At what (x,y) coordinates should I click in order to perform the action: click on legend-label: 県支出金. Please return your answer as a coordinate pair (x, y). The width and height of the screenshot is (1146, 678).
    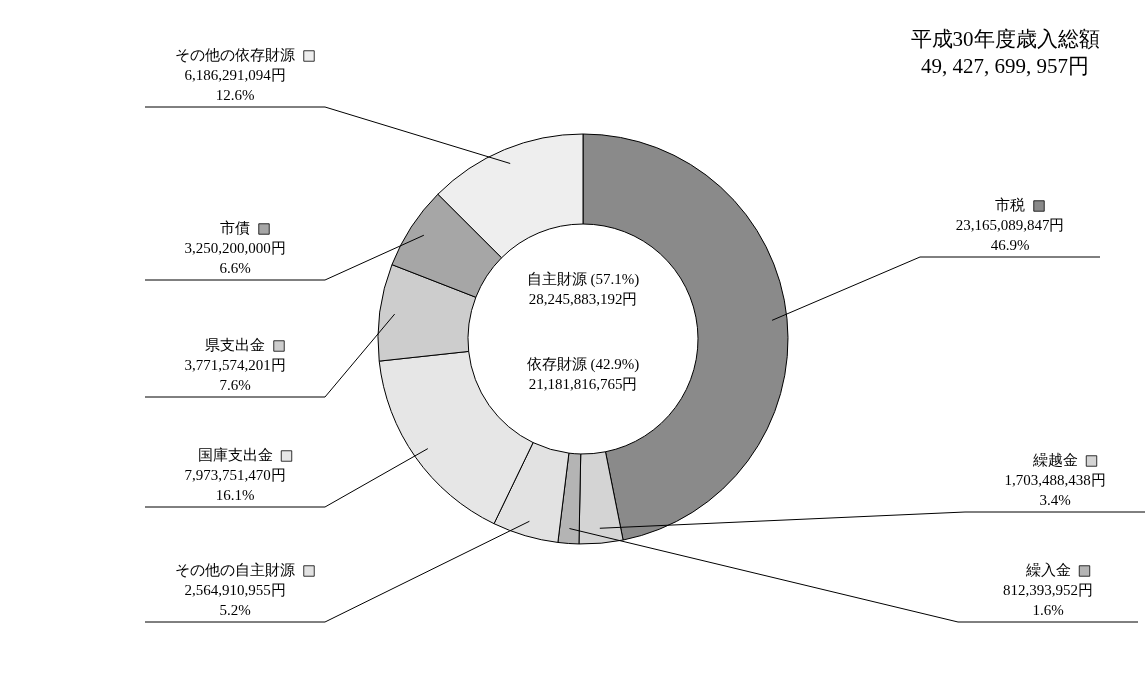
    Looking at the image, I should click on (235, 345).